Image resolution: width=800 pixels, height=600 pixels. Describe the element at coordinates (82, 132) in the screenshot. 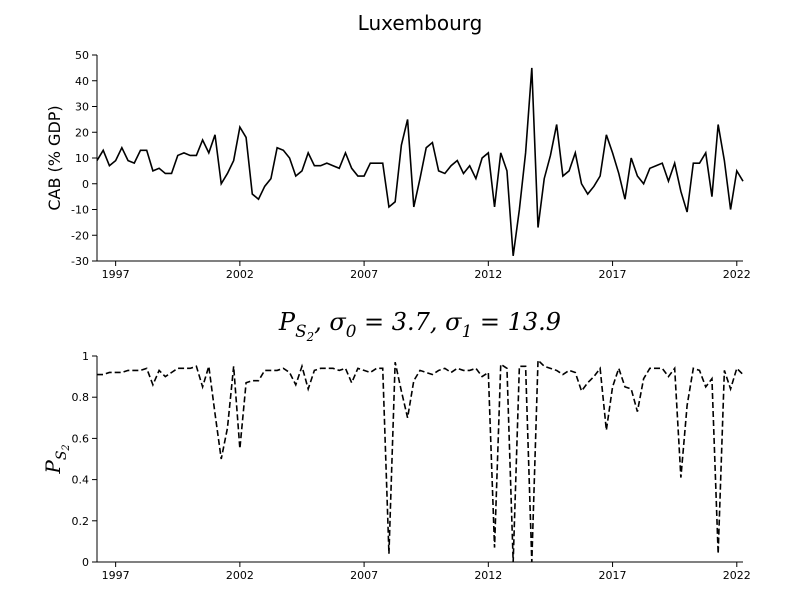

I see `y-tick-label: 20` at that location.